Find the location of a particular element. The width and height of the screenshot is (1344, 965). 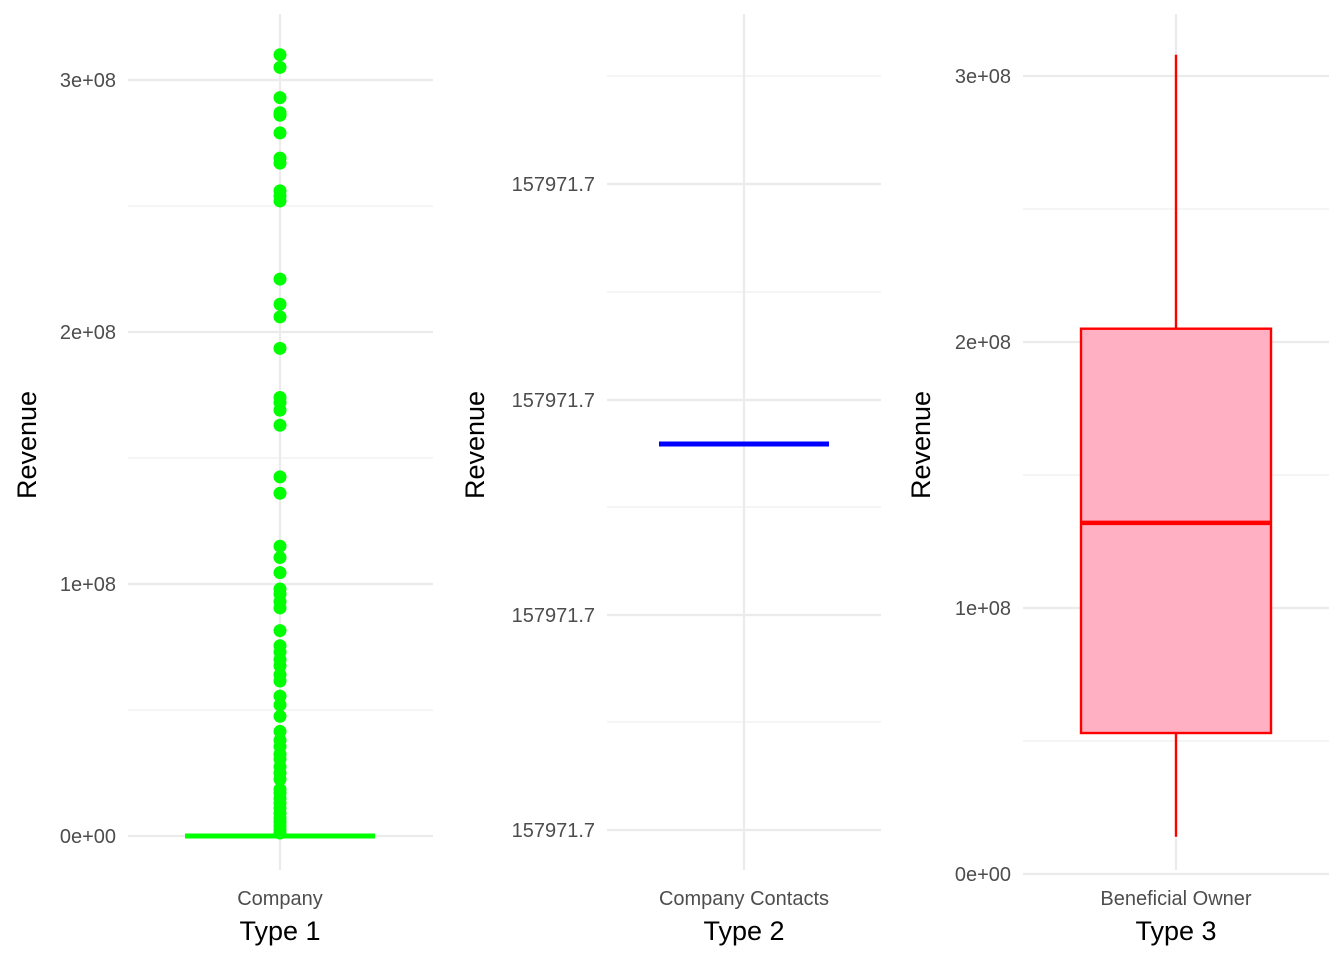

x-axis-title: Type 2 is located at coordinates (743, 931).